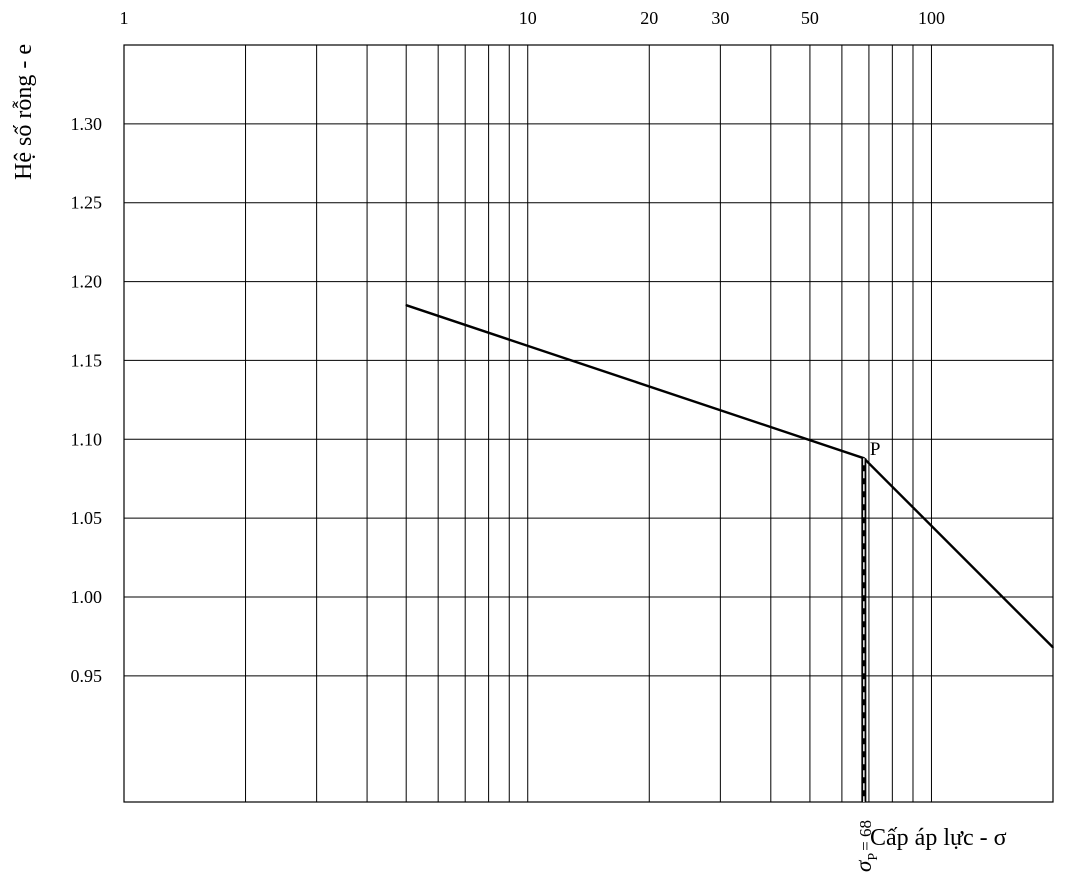 Image resolution: width=1091 pixels, height=895 pixels. What do you see at coordinates (873, 857) in the screenshot?
I see `sigma-p-subscript: P` at bounding box center [873, 857].